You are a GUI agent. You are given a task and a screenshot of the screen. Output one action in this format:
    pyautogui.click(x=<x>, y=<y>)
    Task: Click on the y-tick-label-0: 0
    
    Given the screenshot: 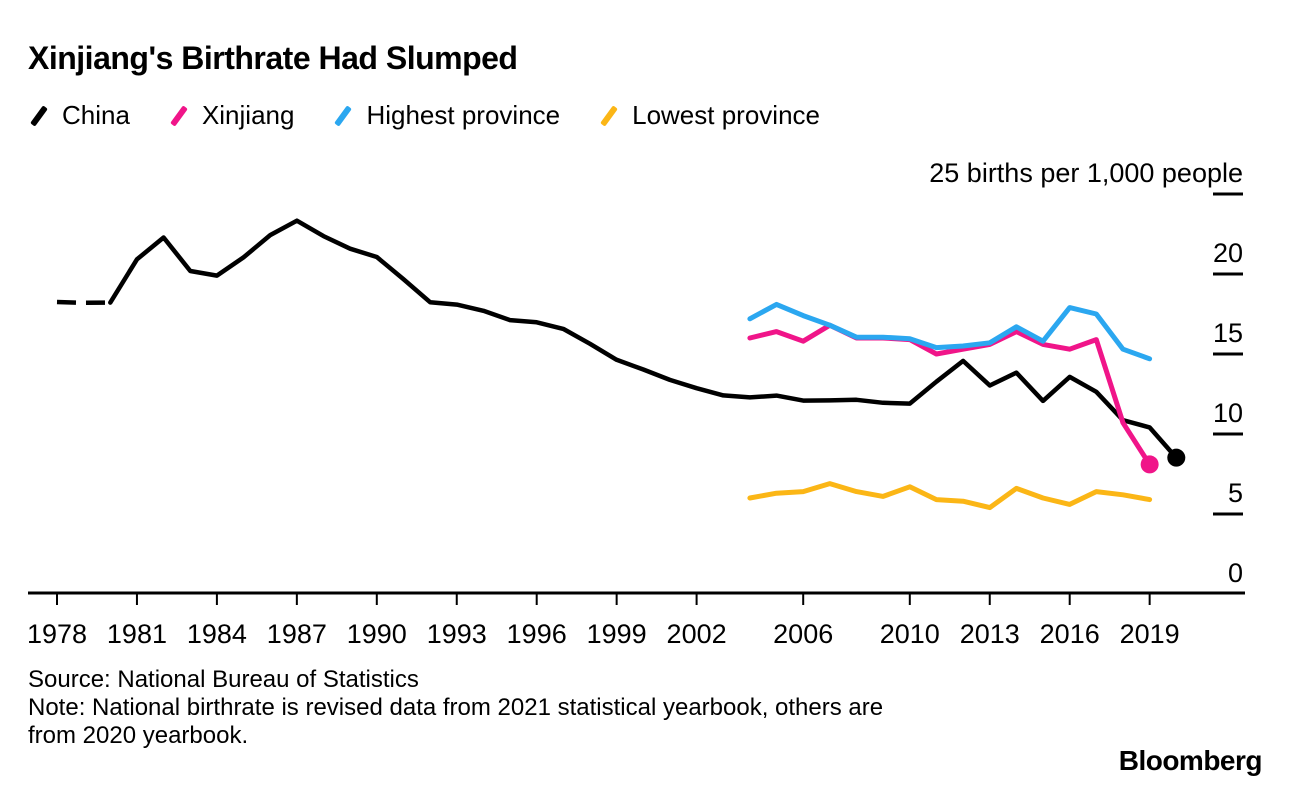 What is the action you would take?
    pyautogui.click(x=1235, y=573)
    